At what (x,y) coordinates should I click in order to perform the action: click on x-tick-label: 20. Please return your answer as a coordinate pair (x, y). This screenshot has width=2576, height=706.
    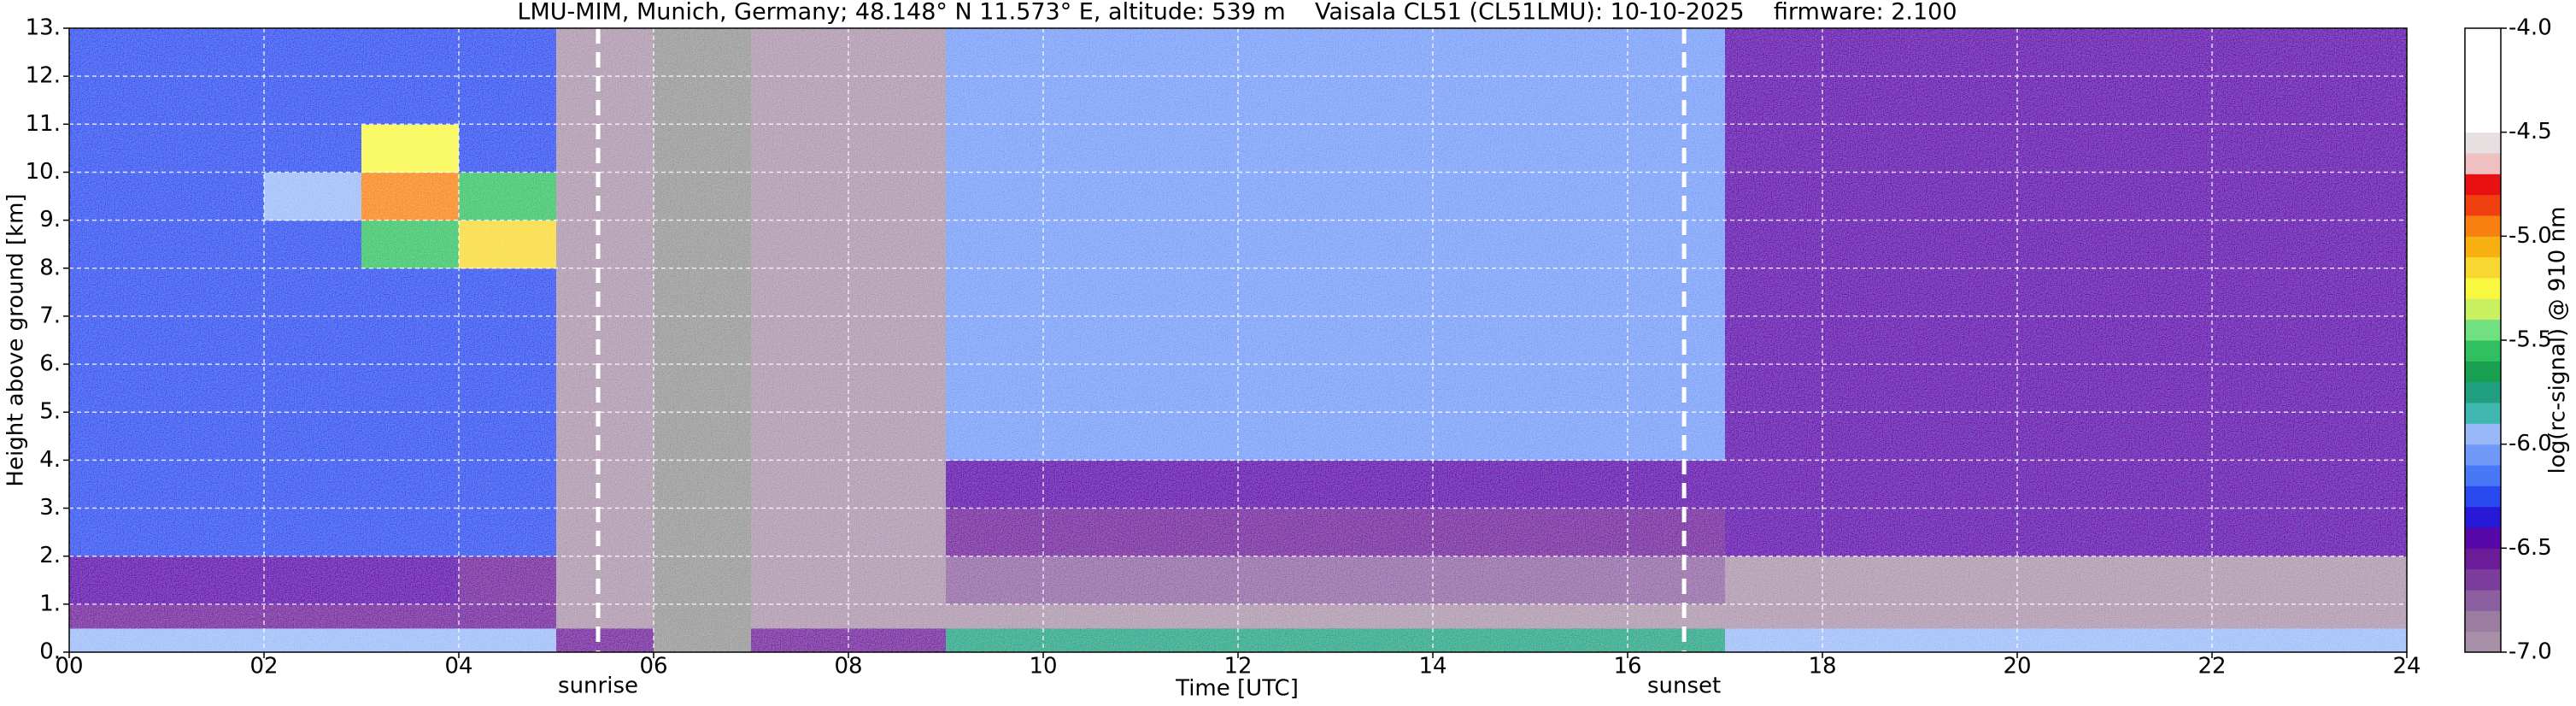
    Looking at the image, I should click on (2017, 667).